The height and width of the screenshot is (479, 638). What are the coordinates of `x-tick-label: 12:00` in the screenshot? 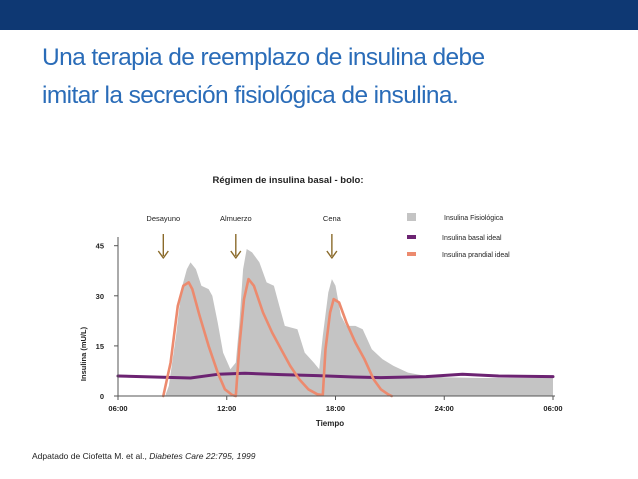 It's located at (226, 408).